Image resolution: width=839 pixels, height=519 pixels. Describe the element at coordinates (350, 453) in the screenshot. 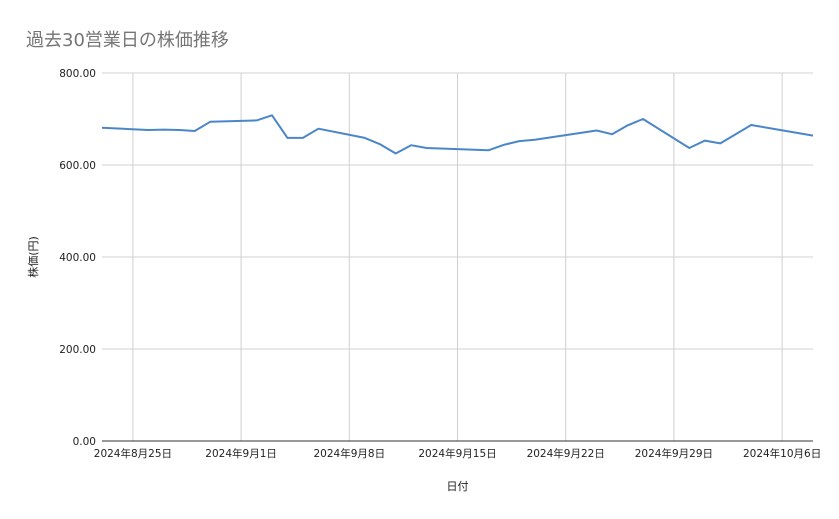

I see `x-tick-label: 2024年9月8日` at that location.